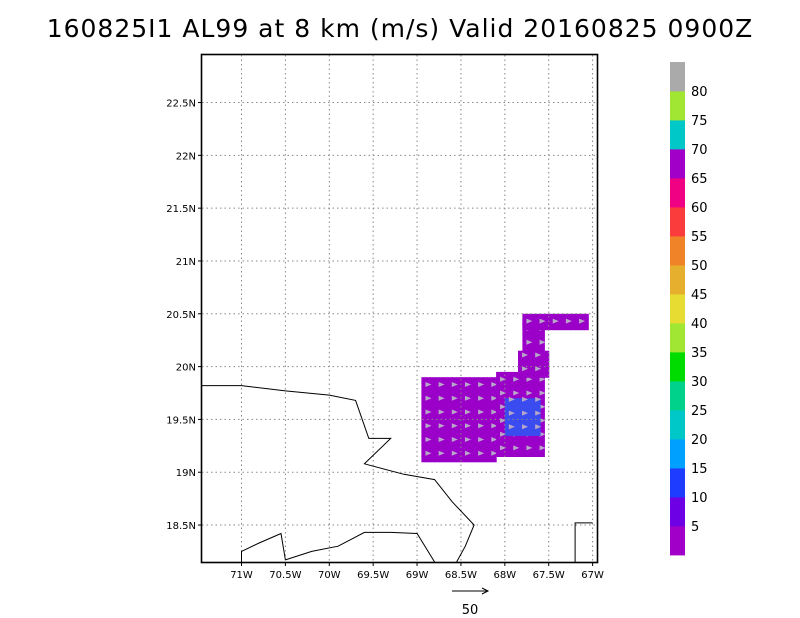  I want to click on x-tick-label: 70.5W, so click(285, 575).